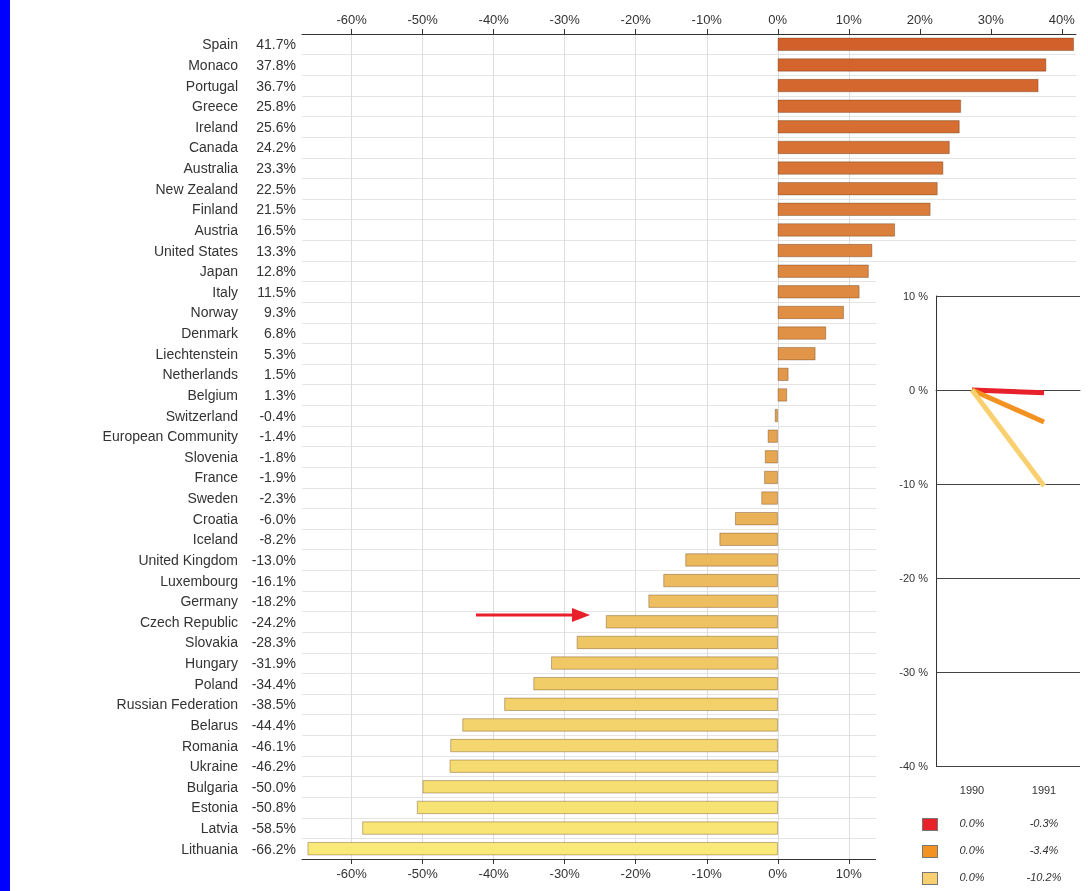 The height and width of the screenshot is (891, 1088). I want to click on data-label: -1.8%, so click(277, 456).